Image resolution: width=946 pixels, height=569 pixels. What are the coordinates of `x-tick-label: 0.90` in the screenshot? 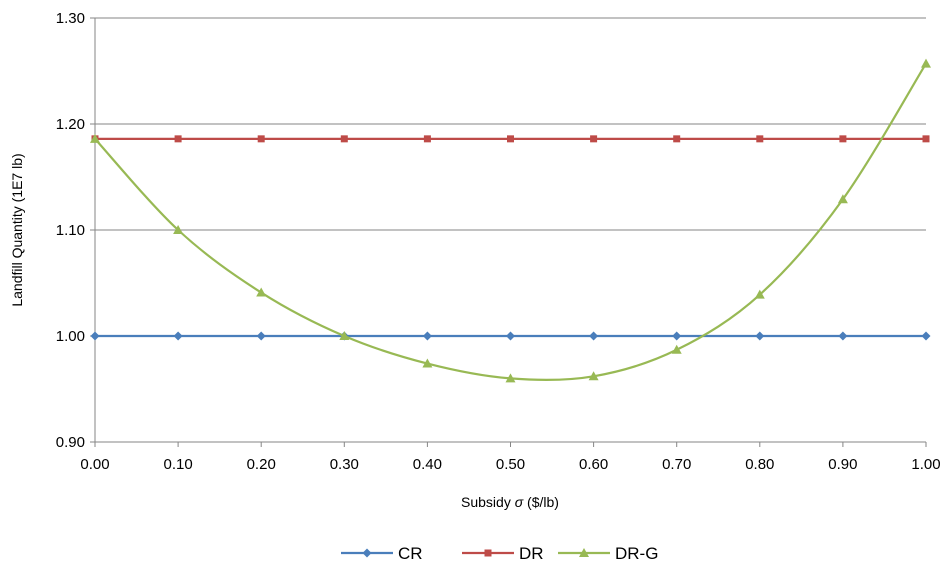 It's located at (842, 464).